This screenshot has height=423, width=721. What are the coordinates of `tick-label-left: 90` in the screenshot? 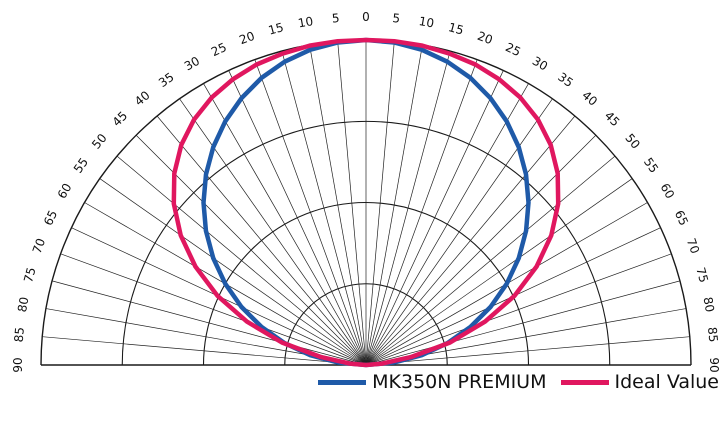 It's located at (18, 364).